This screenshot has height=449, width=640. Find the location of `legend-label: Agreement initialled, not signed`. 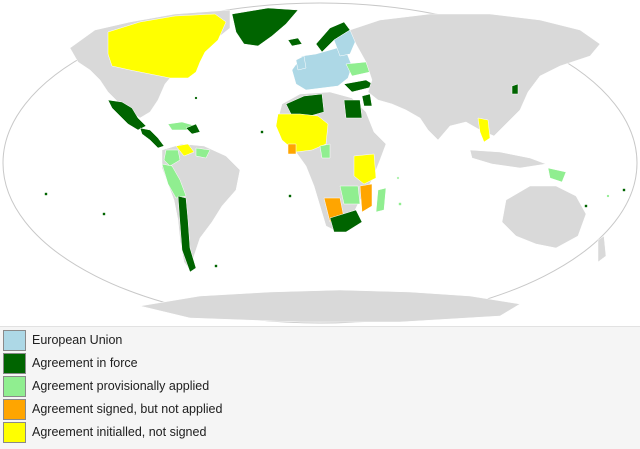

legend-label: Agreement initialled, not signed is located at coordinates (119, 432).